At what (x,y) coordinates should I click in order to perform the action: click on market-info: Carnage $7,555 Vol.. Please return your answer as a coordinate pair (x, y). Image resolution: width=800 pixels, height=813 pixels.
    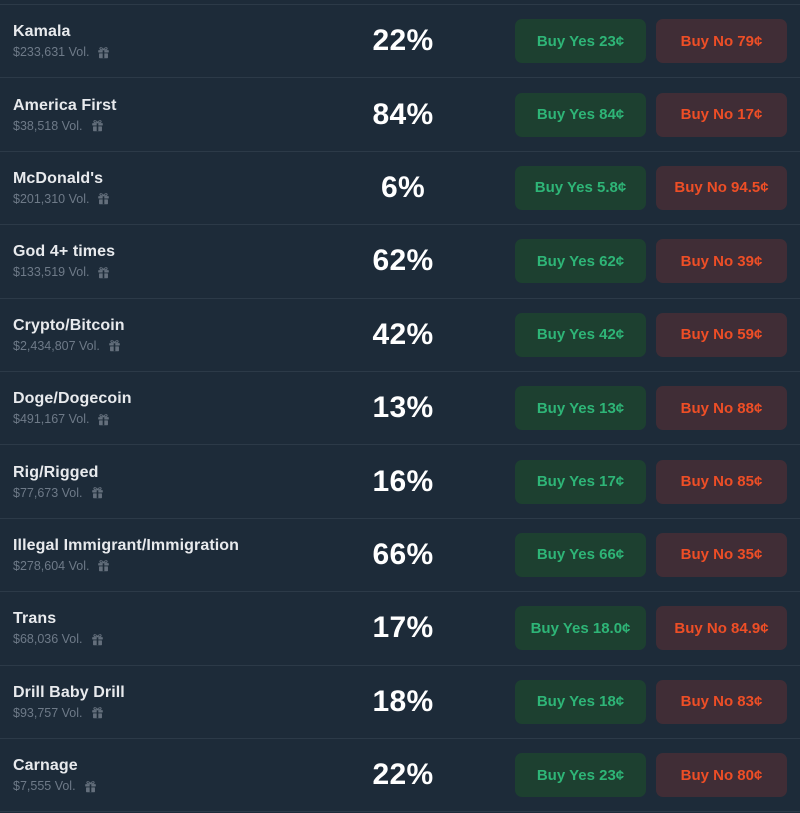
    Looking at the image, I should click on (168, 775).